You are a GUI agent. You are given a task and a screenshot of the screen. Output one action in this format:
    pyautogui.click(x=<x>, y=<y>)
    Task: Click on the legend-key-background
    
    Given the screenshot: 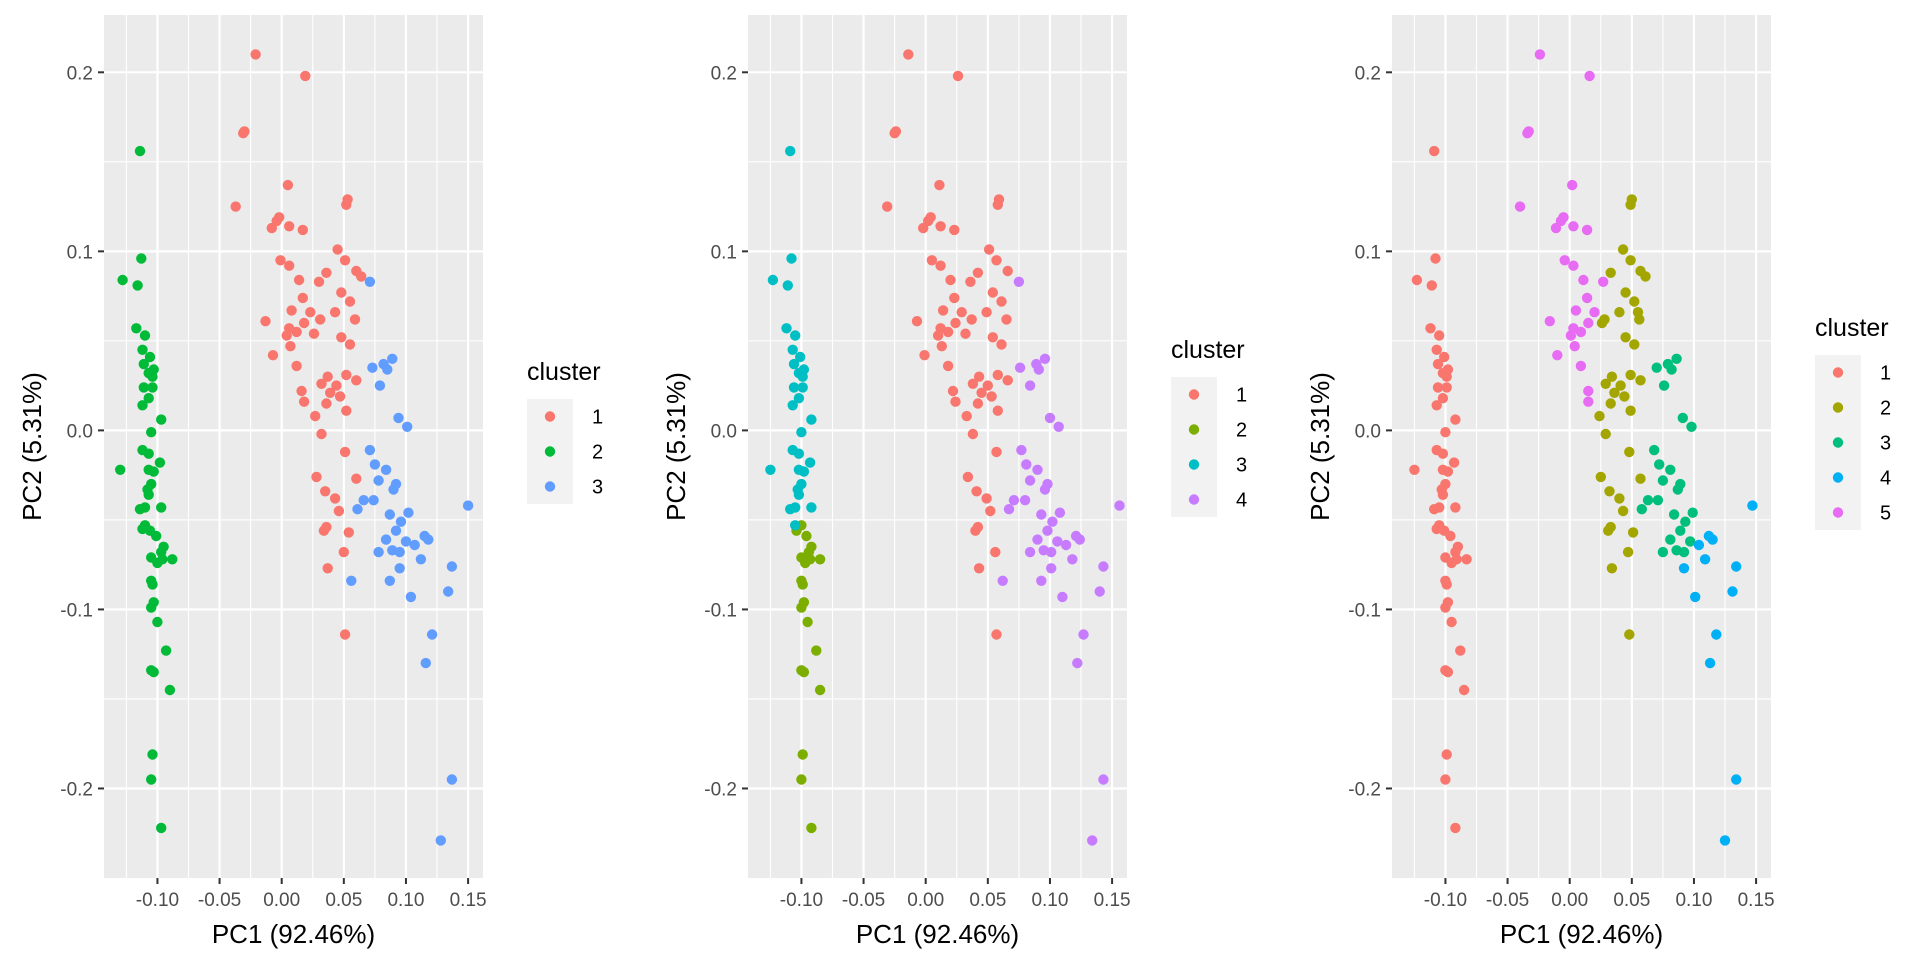 What is the action you would take?
    pyautogui.click(x=1194, y=447)
    